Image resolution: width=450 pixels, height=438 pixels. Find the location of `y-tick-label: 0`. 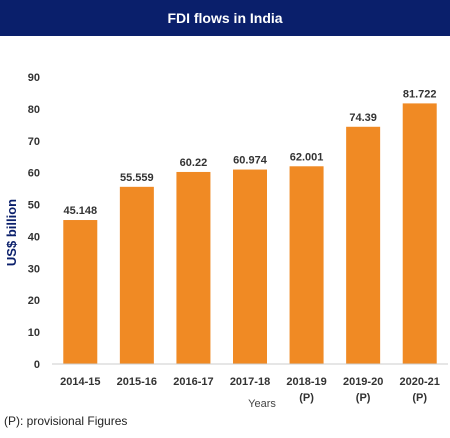

y-tick-label: 0 is located at coordinates (37, 365).